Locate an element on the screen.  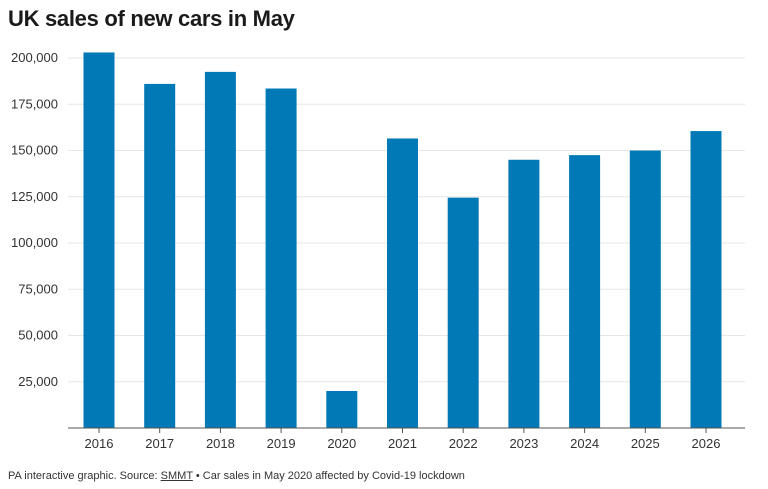
x-tick-label: 2018 is located at coordinates (220, 443).